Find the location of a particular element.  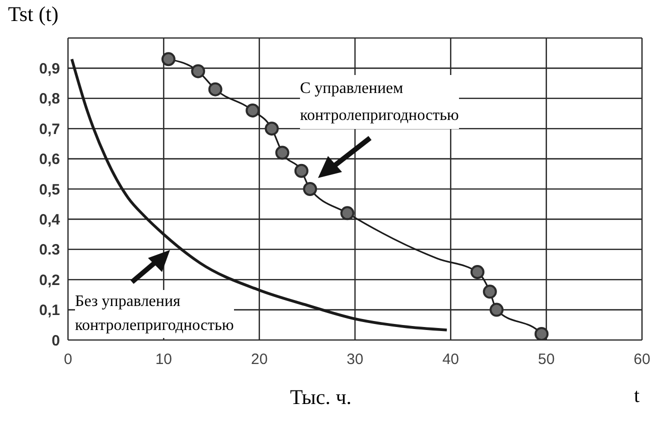

text: t is located at coordinates (637, 396).